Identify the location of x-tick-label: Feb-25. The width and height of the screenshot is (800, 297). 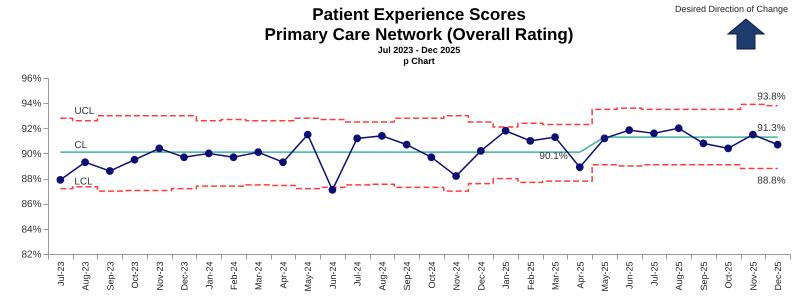
(531, 276).